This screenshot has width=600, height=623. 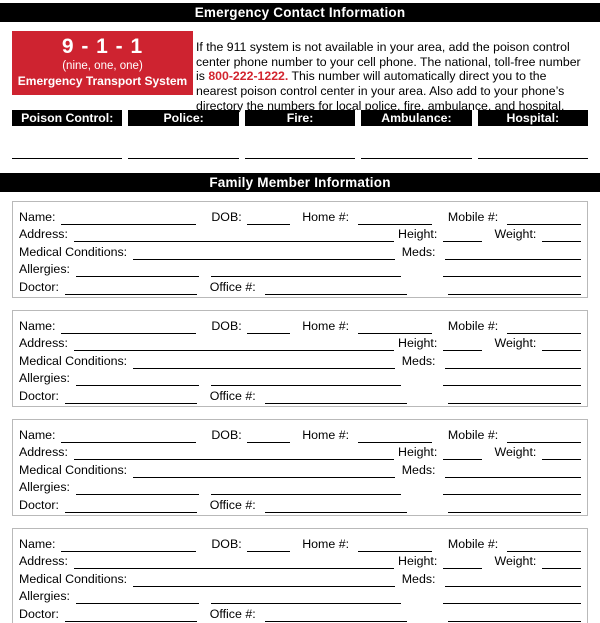 What do you see at coordinates (67, 158) in the screenshot?
I see `contact-input-poison-control` at bounding box center [67, 158].